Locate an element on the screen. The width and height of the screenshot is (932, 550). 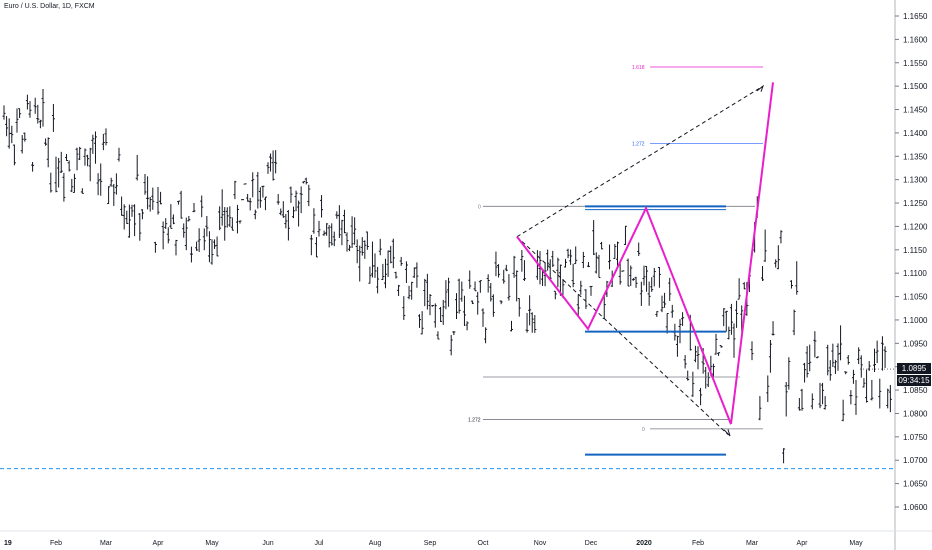
abcd-pattern is located at coordinates (624, 315).